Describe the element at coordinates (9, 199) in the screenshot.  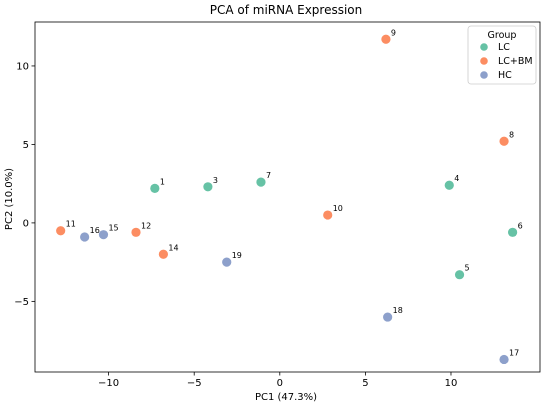
I see `y-axis-title: PC2 (10.0%)` at that location.